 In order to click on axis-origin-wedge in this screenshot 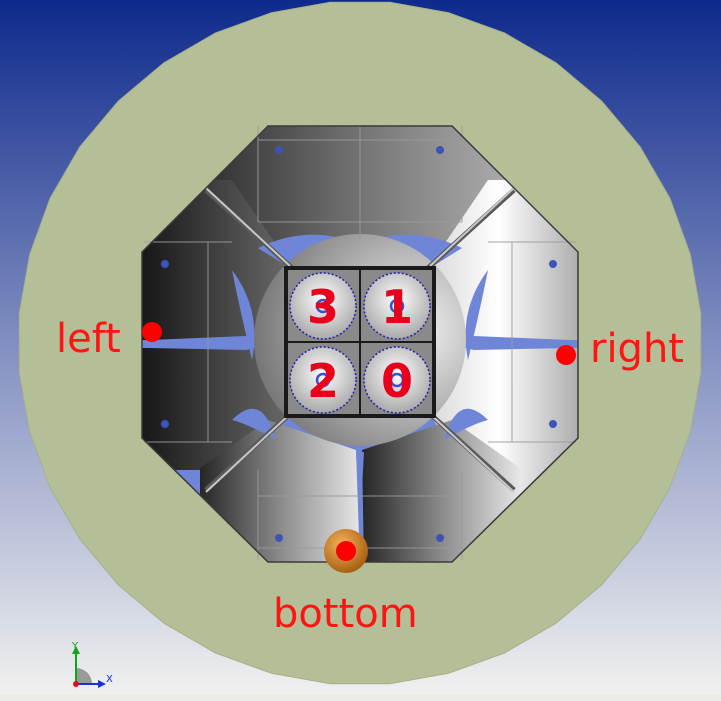, I will do `click(84, 676)`.